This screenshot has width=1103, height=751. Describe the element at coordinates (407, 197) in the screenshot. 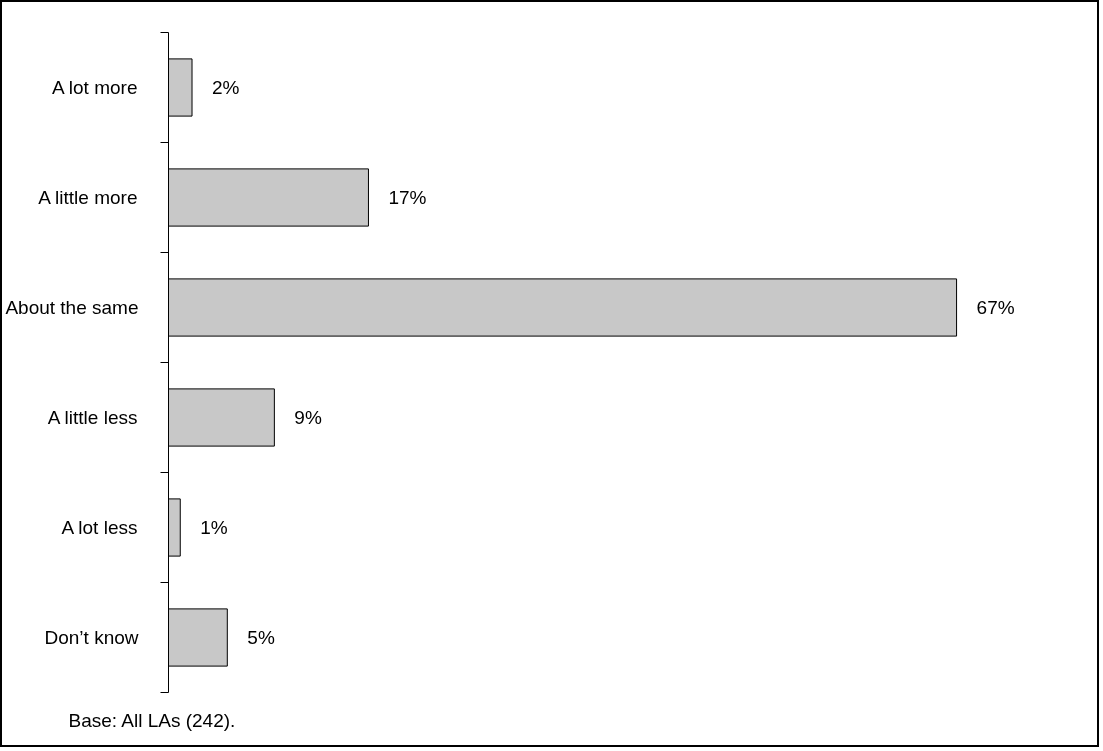

I see `data-label: 17%` at that location.